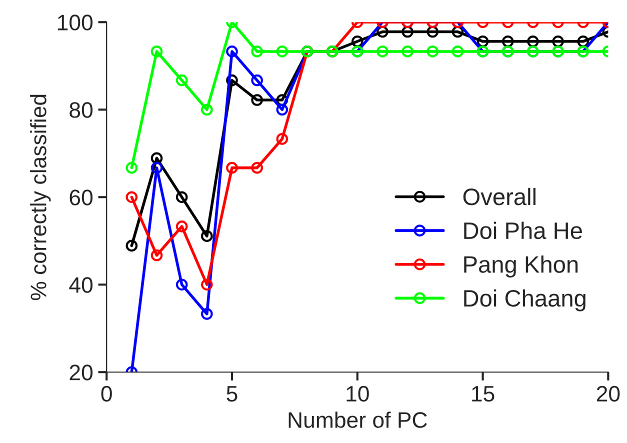 The width and height of the screenshot is (627, 443). What do you see at coordinates (81, 372) in the screenshot?
I see `y-tick-label: 20` at bounding box center [81, 372].